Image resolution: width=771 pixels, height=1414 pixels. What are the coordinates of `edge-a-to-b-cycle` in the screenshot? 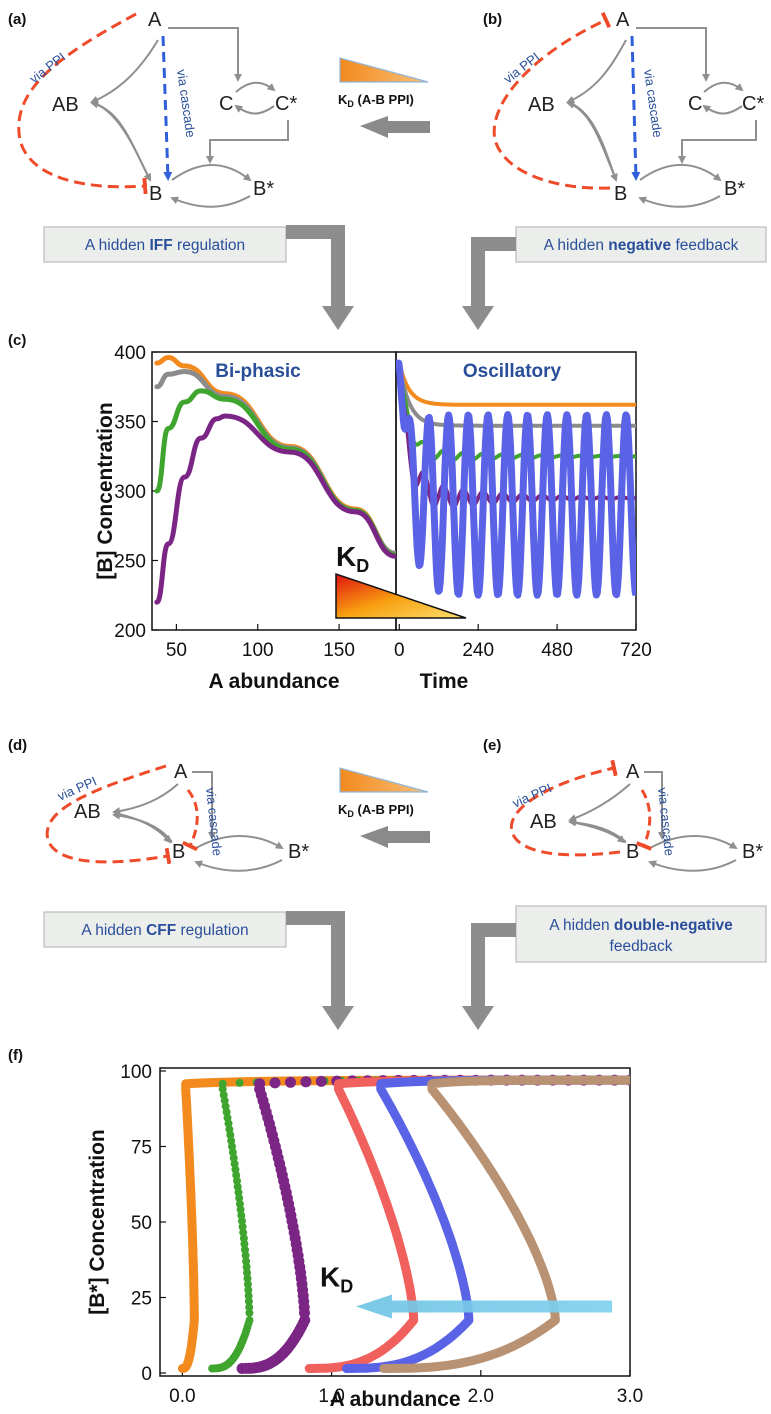 It's located at (204, 805).